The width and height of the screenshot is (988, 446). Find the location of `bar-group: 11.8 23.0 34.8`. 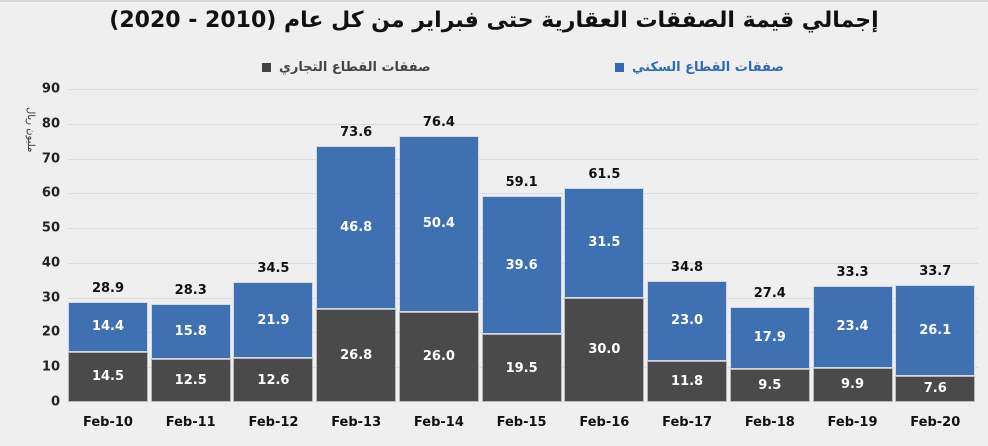

bar-group: 11.8 23.0 34.8 is located at coordinates (688, 245).